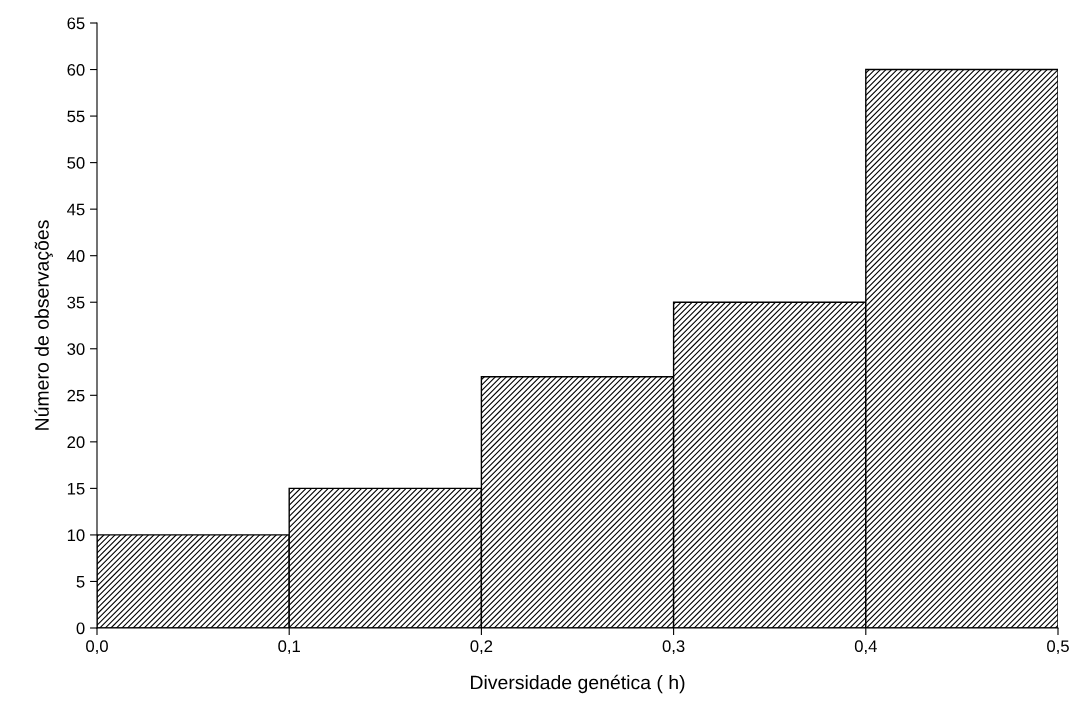 Image resolution: width=1077 pixels, height=704 pixels. Describe the element at coordinates (76, 23) in the screenshot. I see `y-tick-label: 65` at that location.